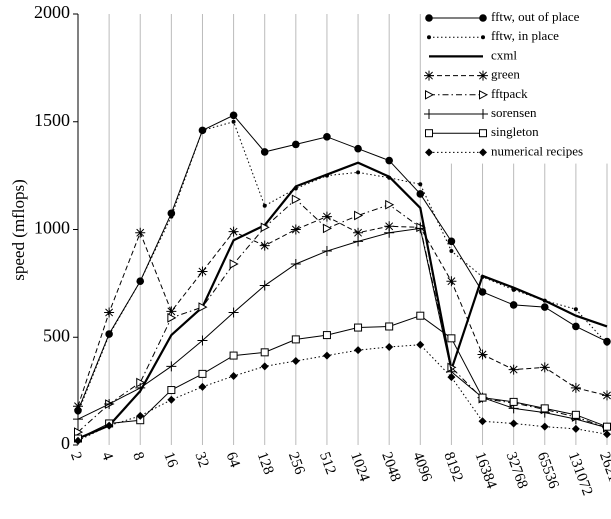  I want to click on legend-label: singleton, so click(515, 131).